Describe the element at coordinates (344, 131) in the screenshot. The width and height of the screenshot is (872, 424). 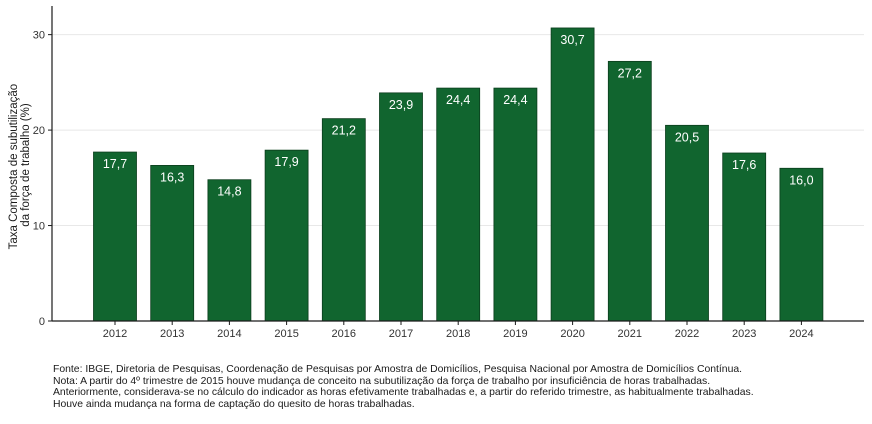
I see `bar-value-label: 21,2` at that location.